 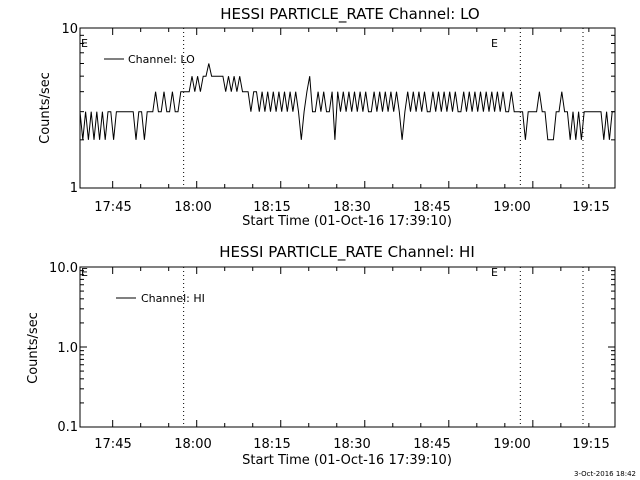 I want to click on hi-ytick-0.1: 0.1, so click(x=67, y=427).